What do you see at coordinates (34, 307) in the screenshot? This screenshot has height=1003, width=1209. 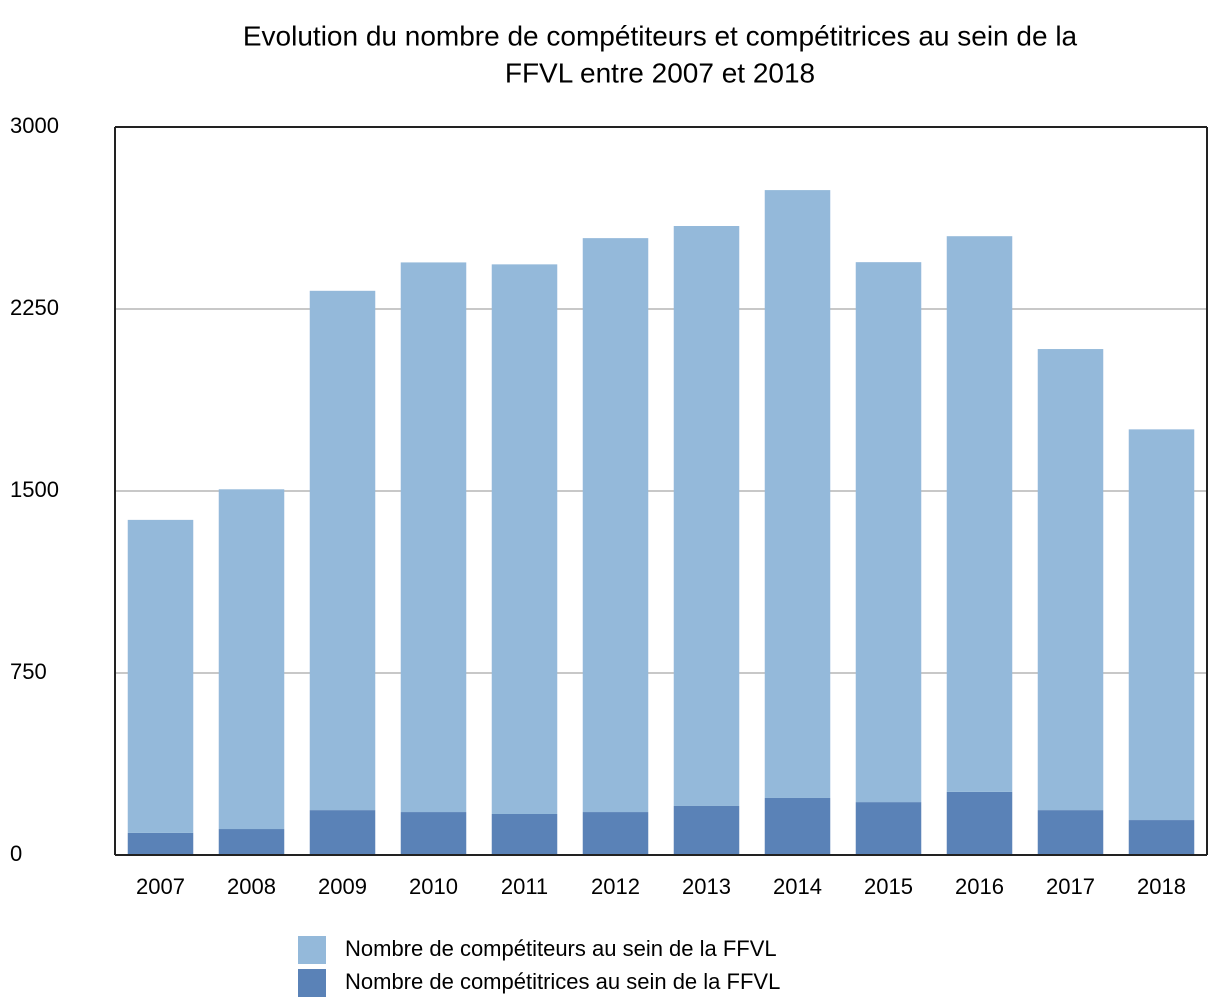 I see `y-tick-label: 2250` at bounding box center [34, 307].